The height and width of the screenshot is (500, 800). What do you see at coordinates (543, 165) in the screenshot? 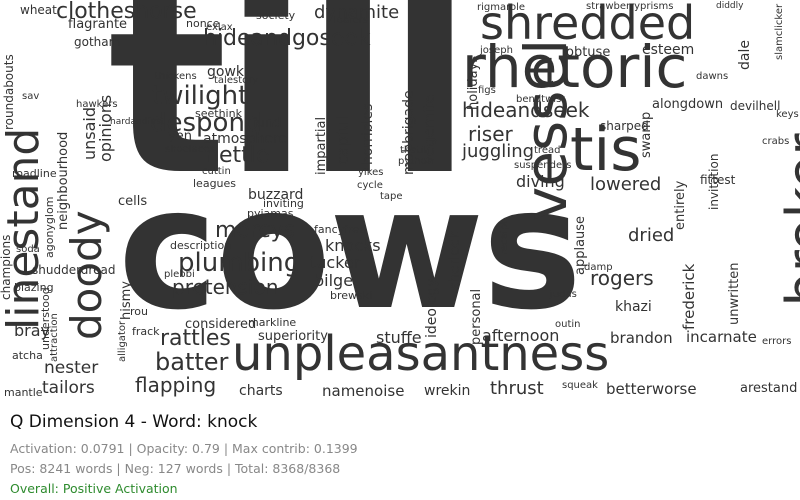
I see `word: suspenders` at bounding box center [543, 165].